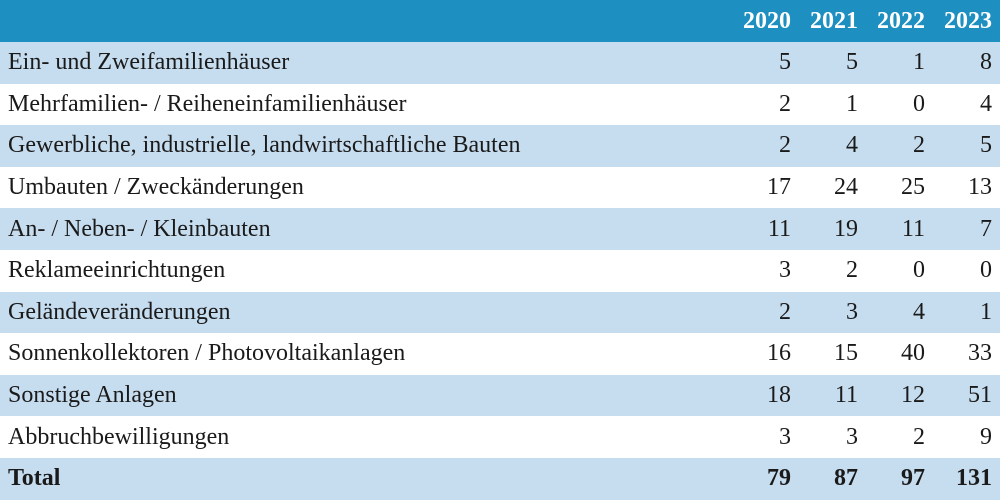 The image size is (1000, 500). What do you see at coordinates (832, 21) in the screenshot?
I see `column-header: 2021` at bounding box center [832, 21].